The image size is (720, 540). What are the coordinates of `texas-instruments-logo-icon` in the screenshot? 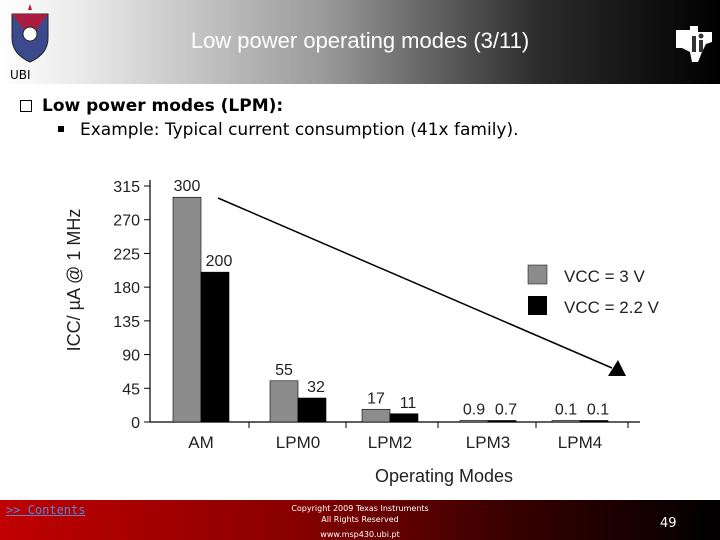 It's located at (694, 44).